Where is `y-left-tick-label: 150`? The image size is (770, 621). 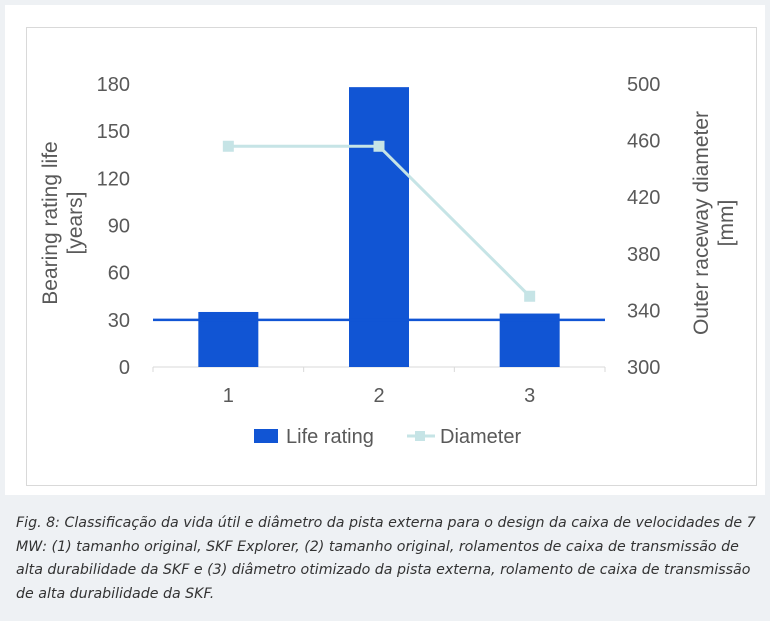 y-left-tick-label: 150 is located at coordinates (113, 132).